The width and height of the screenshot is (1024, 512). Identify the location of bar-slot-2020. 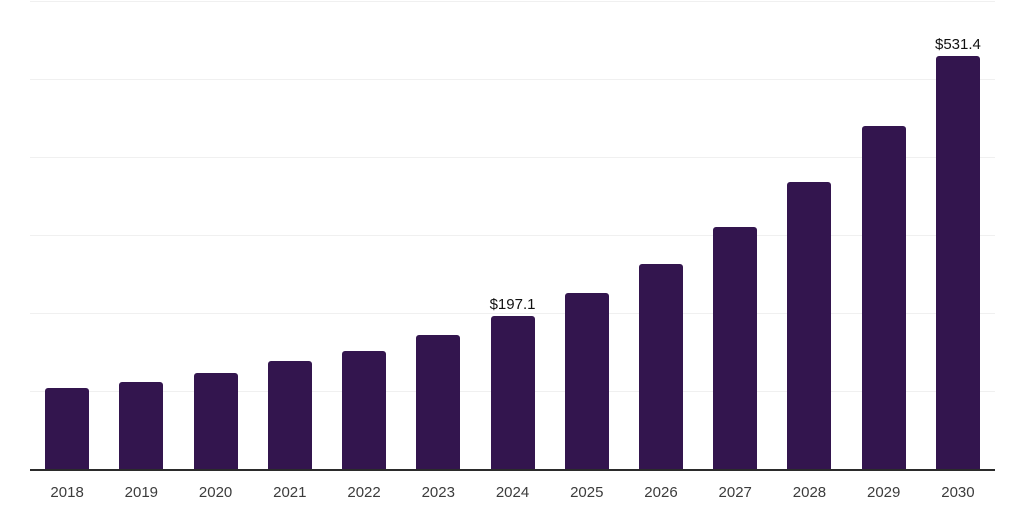
(215, 236).